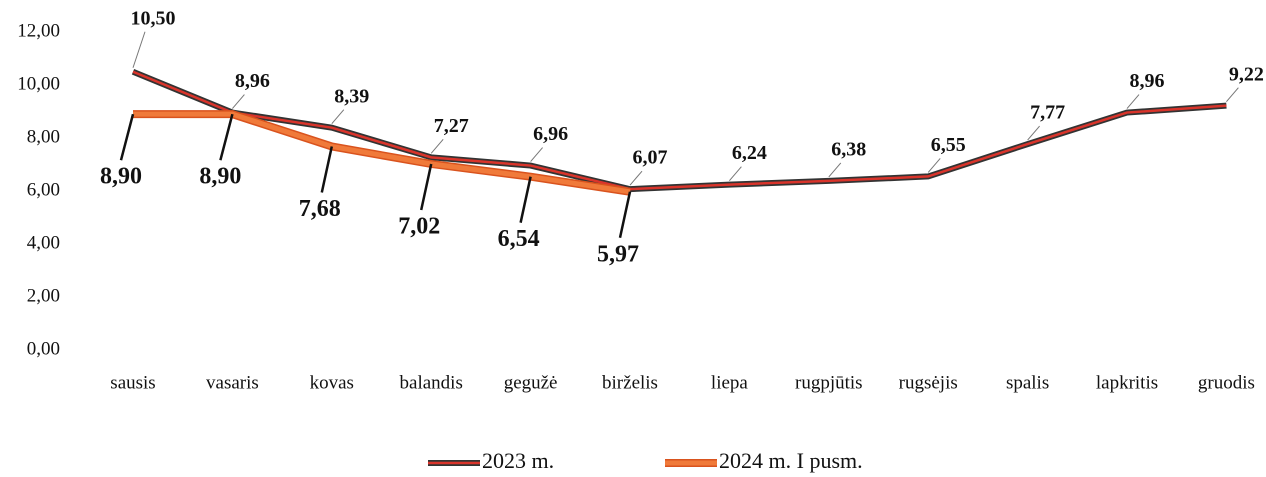 Image resolution: width=1266 pixels, height=477 pixels. Describe the element at coordinates (132, 382) in the screenshot. I see `x-tick-label: sausis` at that location.